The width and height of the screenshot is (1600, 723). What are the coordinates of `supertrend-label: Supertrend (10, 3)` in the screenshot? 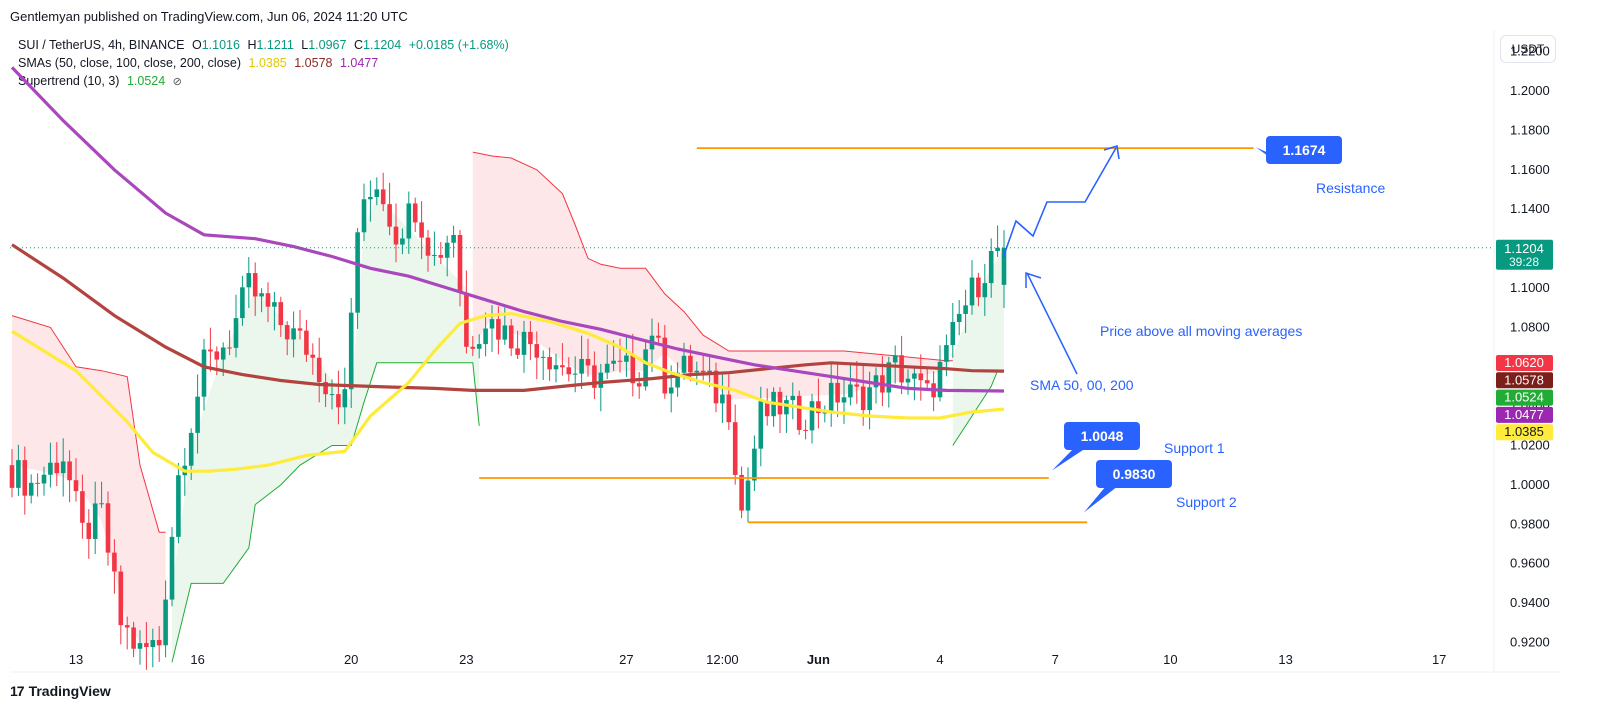 It's located at (69, 81).